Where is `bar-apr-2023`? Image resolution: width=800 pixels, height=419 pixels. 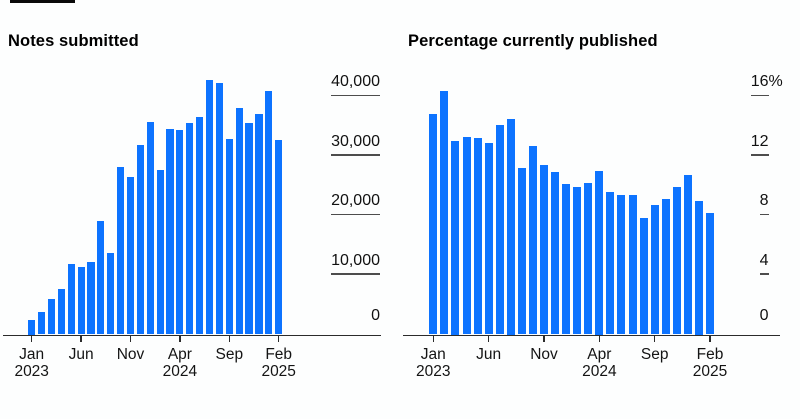 bar-apr-2023 is located at coordinates (466, 235).